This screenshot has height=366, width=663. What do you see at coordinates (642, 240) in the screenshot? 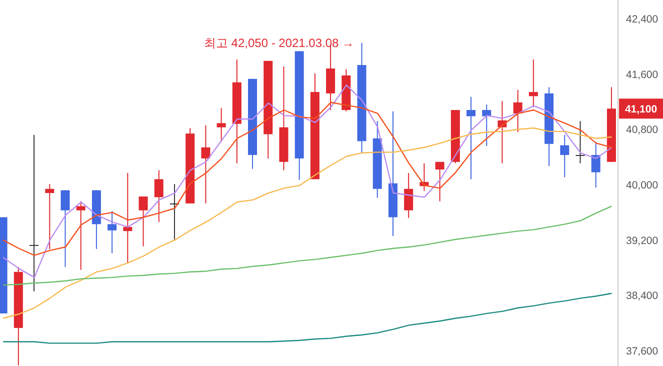
I see `y-tick-label: 39,200` at bounding box center [642, 240].